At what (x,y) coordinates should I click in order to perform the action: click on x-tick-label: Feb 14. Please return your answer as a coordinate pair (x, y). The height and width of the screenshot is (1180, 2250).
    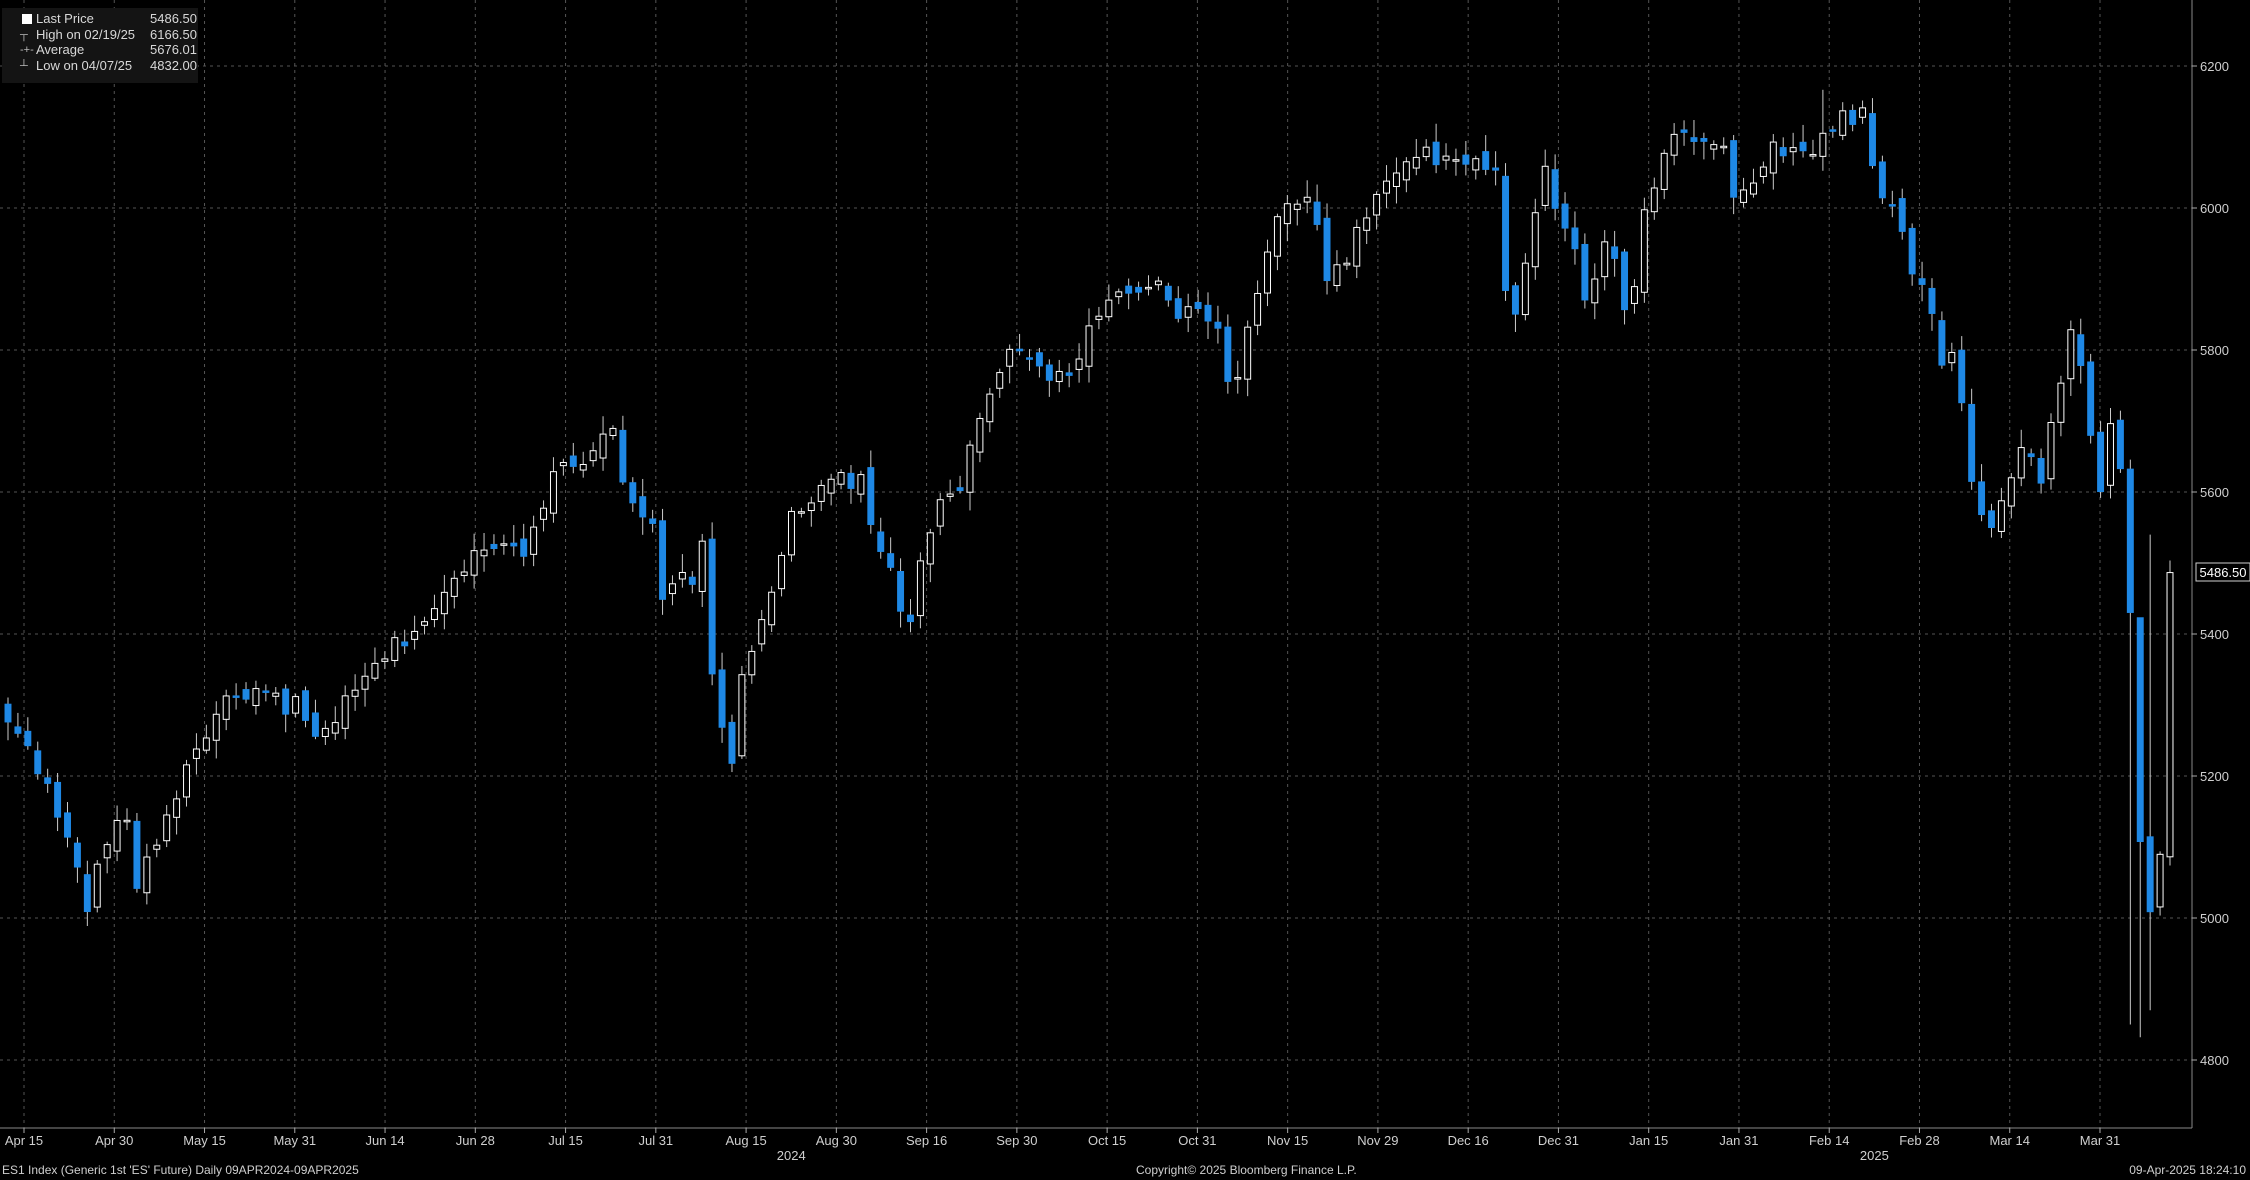
    Looking at the image, I should click on (1829, 1140).